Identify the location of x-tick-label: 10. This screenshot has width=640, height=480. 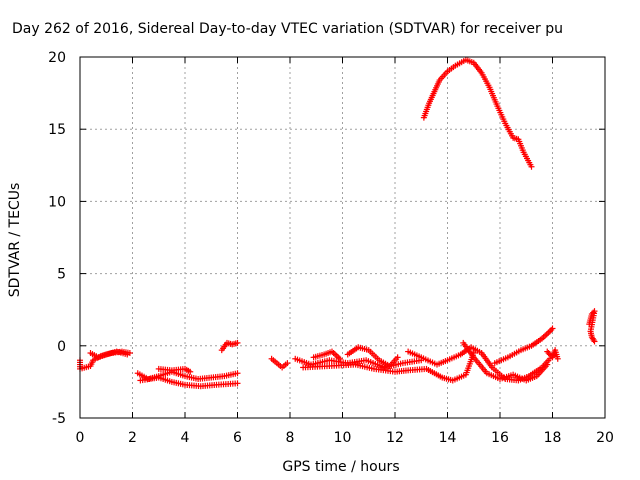
(343, 438).